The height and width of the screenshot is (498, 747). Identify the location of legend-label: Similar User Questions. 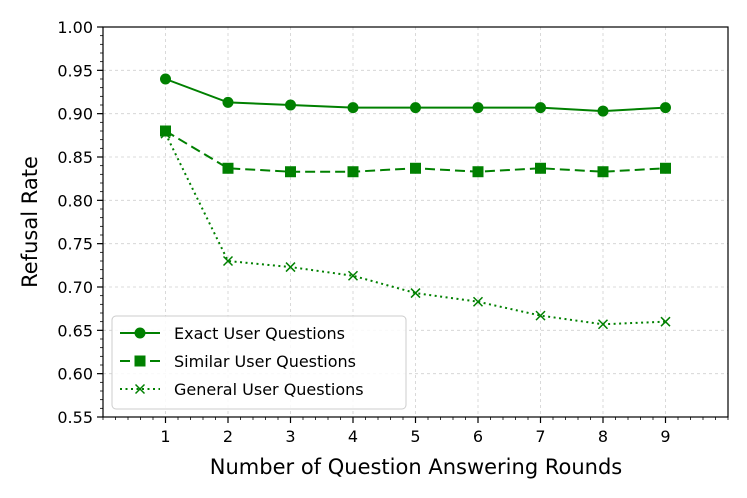
(265, 361).